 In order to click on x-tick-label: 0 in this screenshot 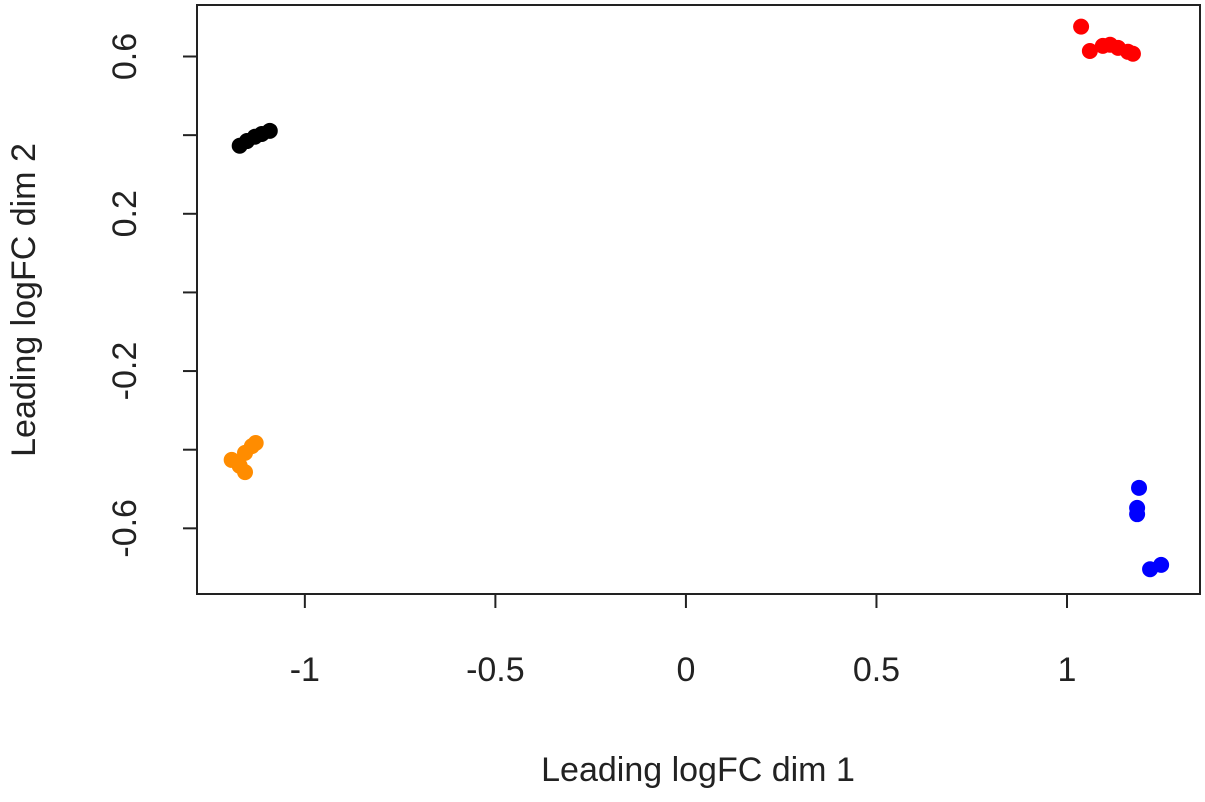, I will do `click(685, 670)`.